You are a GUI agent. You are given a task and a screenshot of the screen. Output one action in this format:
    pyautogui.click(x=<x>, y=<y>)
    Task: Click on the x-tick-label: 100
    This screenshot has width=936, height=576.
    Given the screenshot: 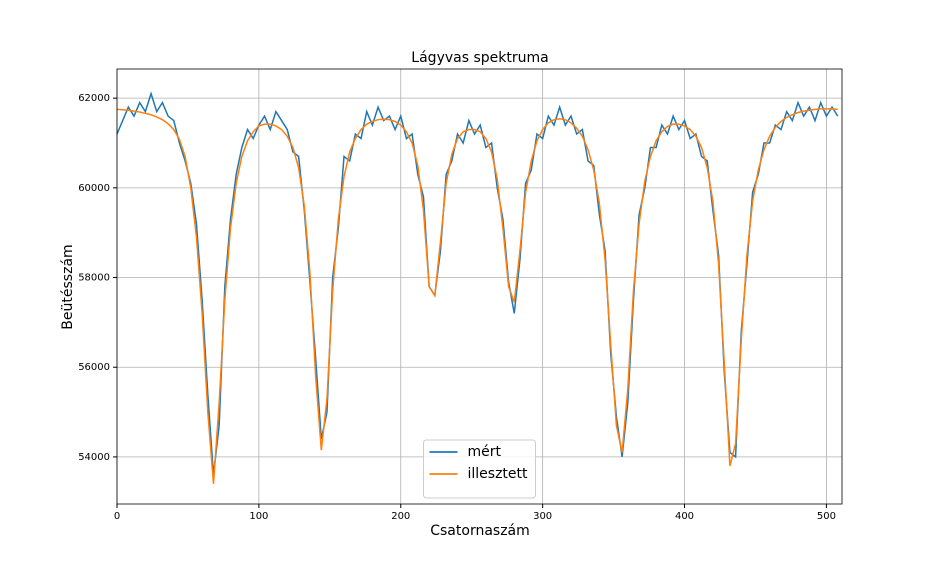 What is the action you would take?
    pyautogui.click(x=258, y=516)
    